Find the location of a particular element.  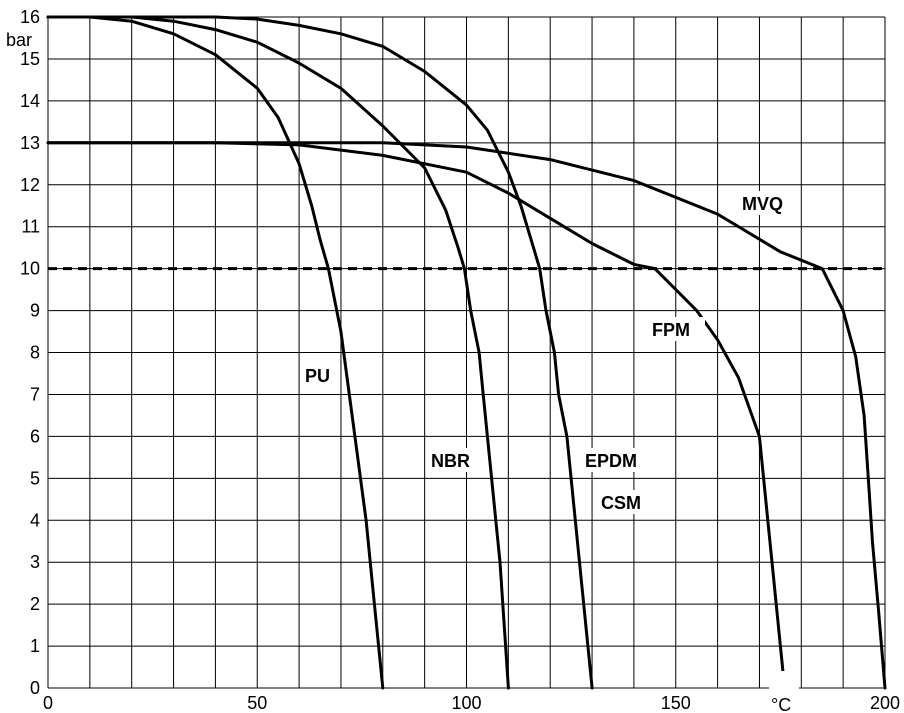

series-label-nbr: NBR is located at coordinates (450, 461).